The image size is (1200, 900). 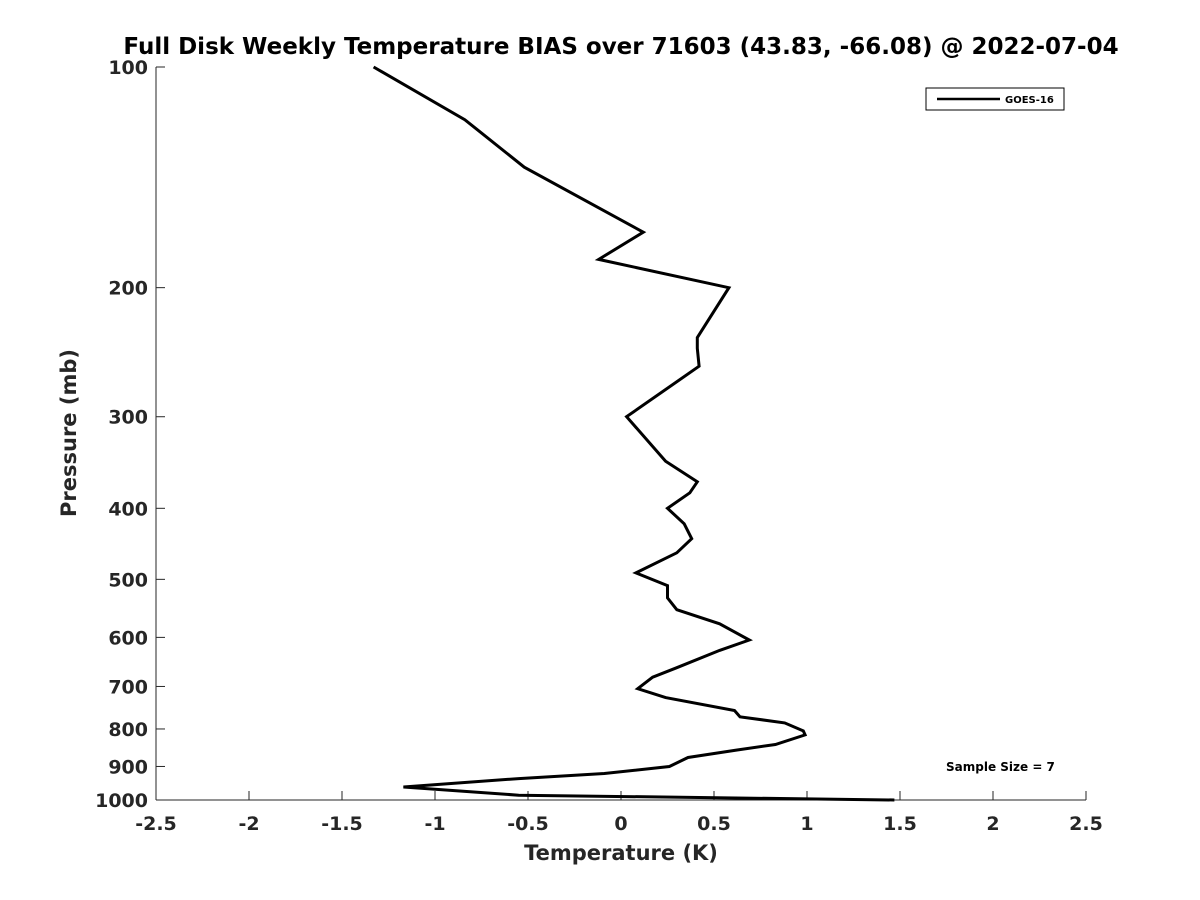 I want to click on y-tick-label: 100, so click(x=128, y=68).